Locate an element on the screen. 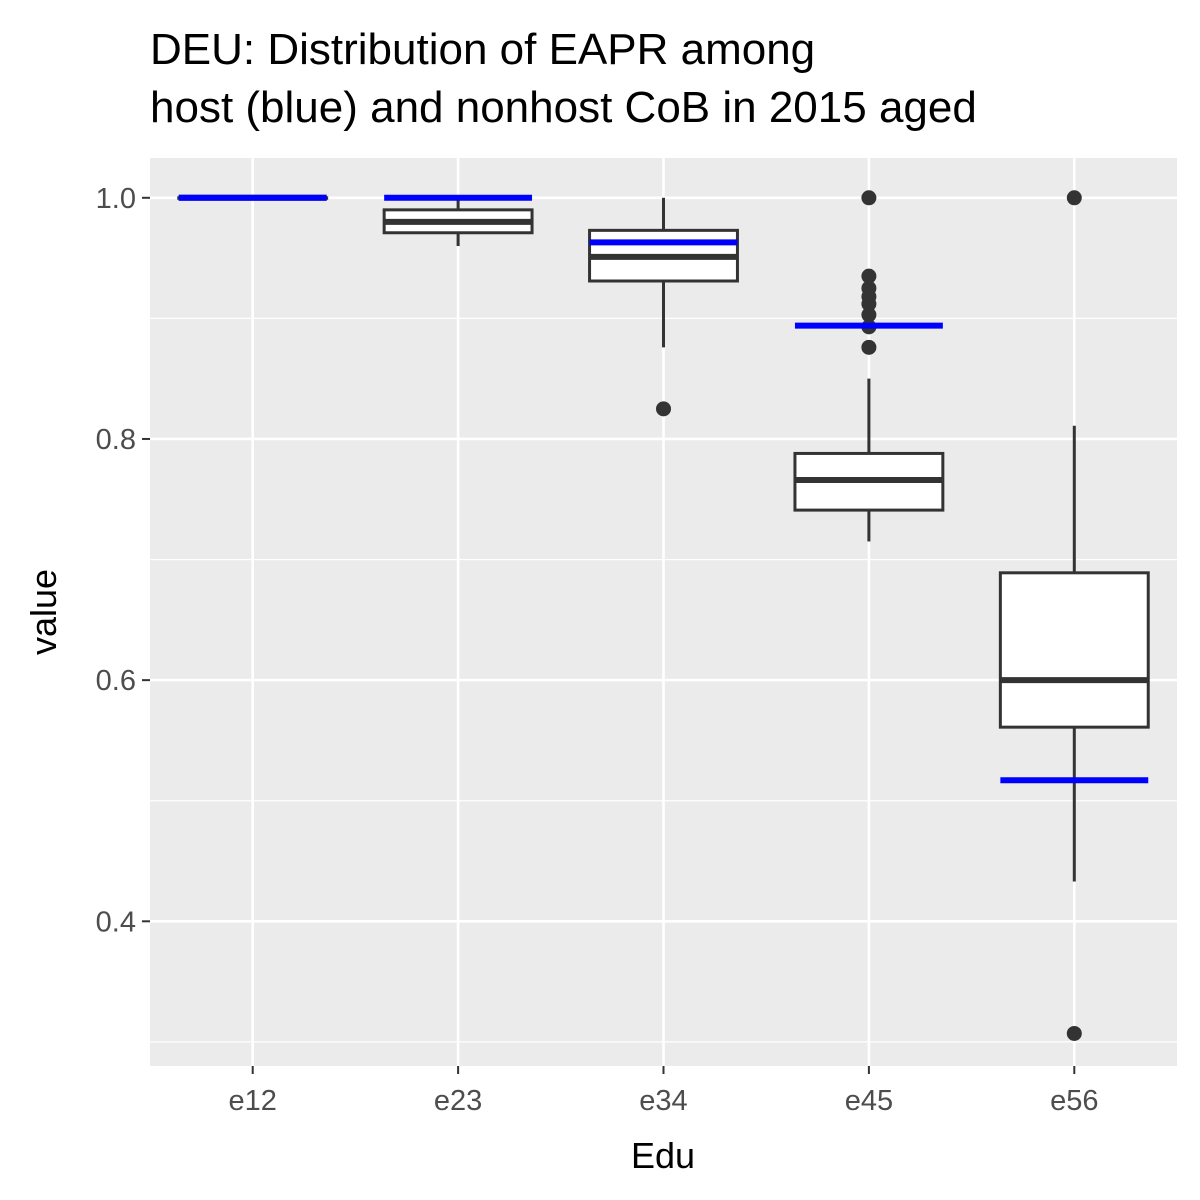 The image size is (1200, 1200). x-tick-label: e45 is located at coordinates (869, 1101).